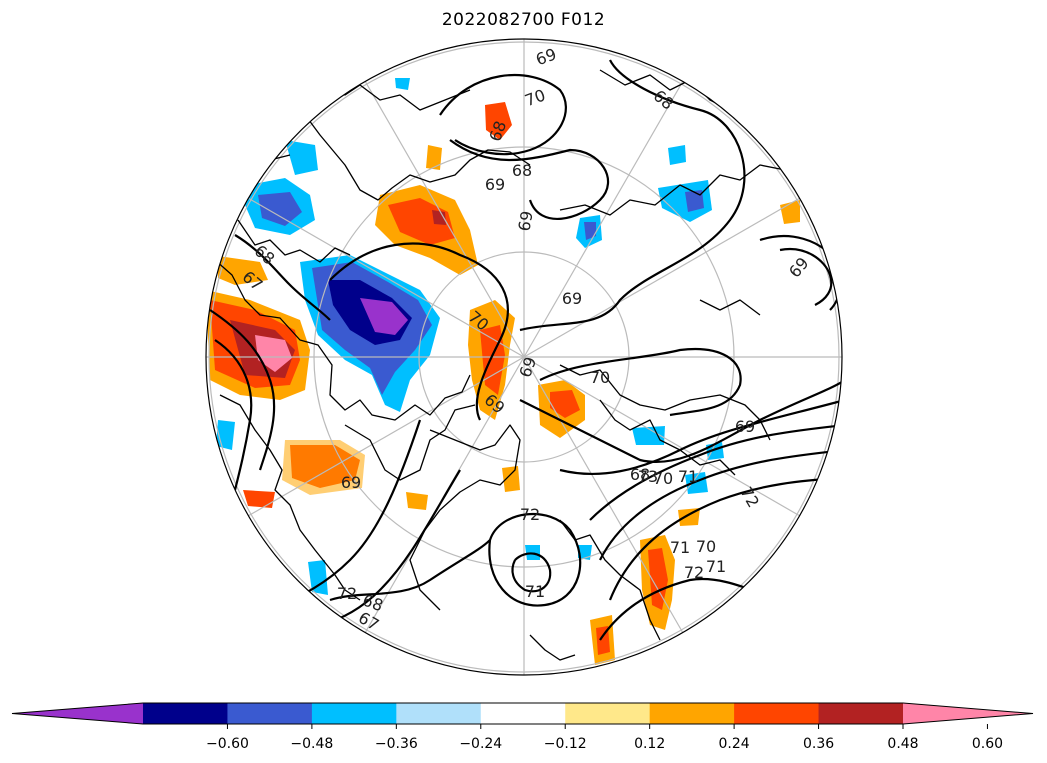 This screenshot has width=1047, height=763. What do you see at coordinates (227, 744) in the screenshot?
I see `colorbar-tick-label: −0.60` at bounding box center [227, 744].